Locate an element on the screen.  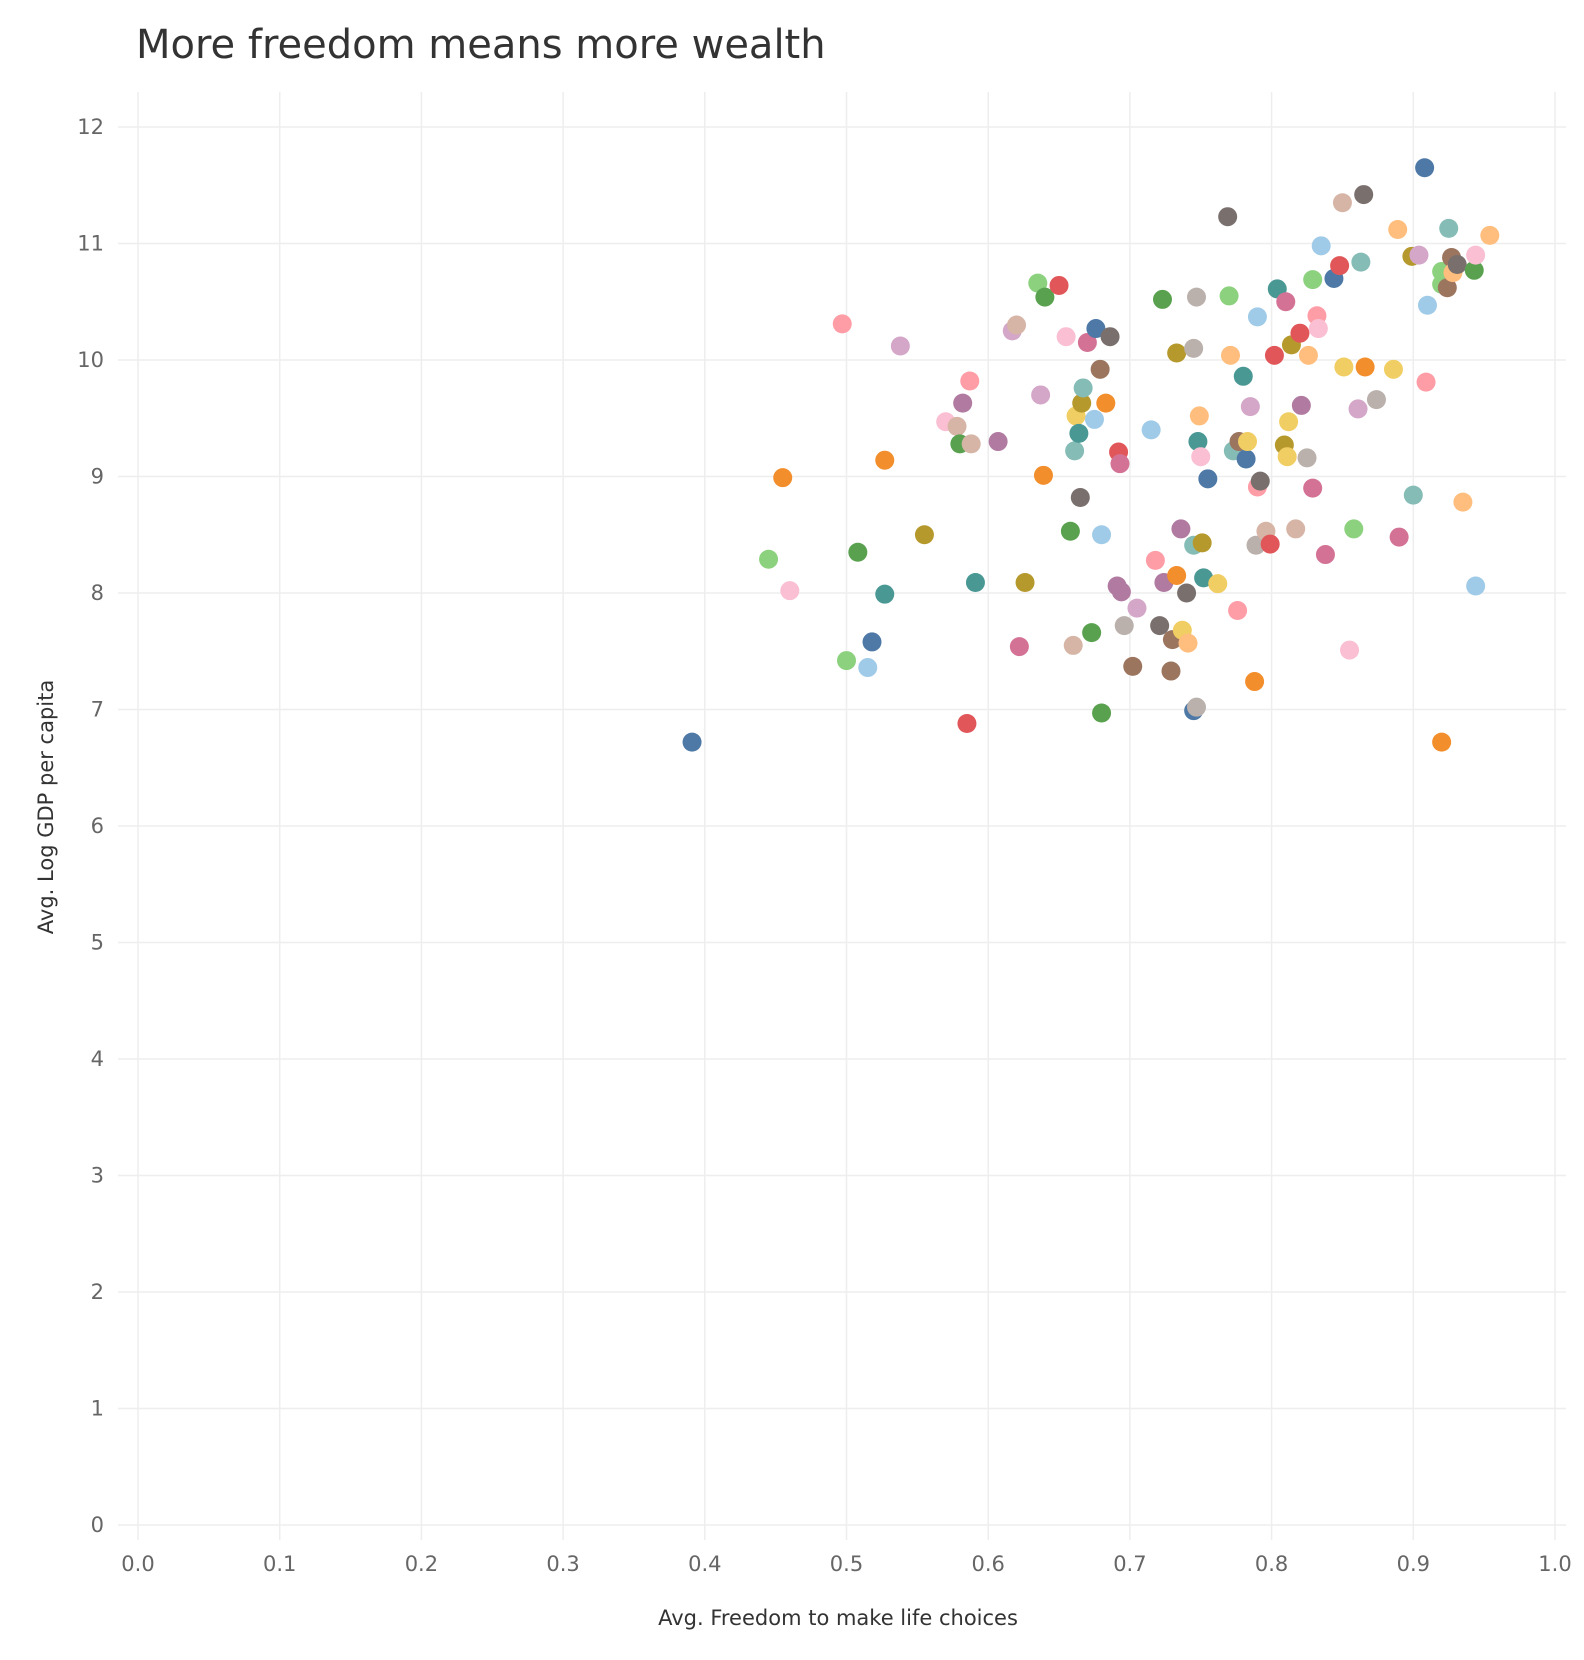
x-tick-label: 0.4 is located at coordinates (704, 1564).